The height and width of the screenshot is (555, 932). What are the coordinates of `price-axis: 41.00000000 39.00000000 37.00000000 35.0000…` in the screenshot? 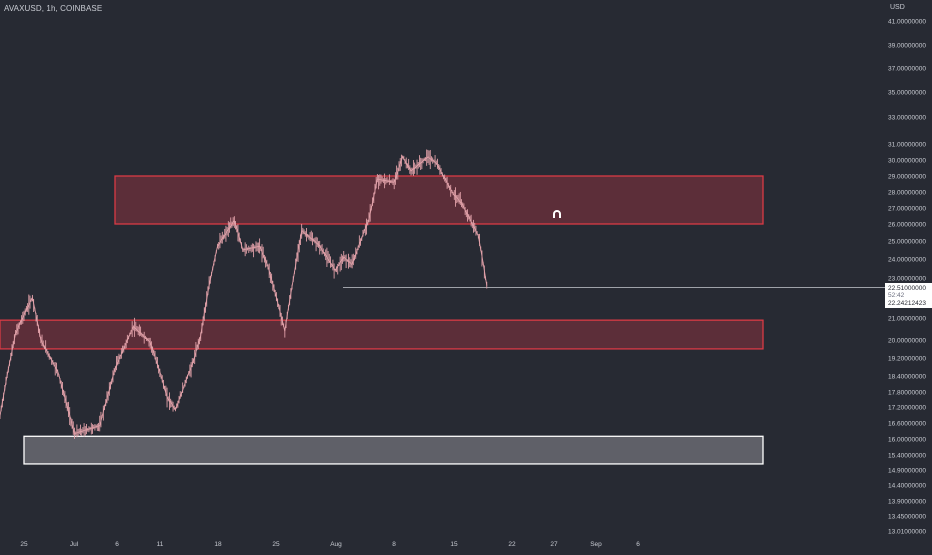 It's located at (907, 277).